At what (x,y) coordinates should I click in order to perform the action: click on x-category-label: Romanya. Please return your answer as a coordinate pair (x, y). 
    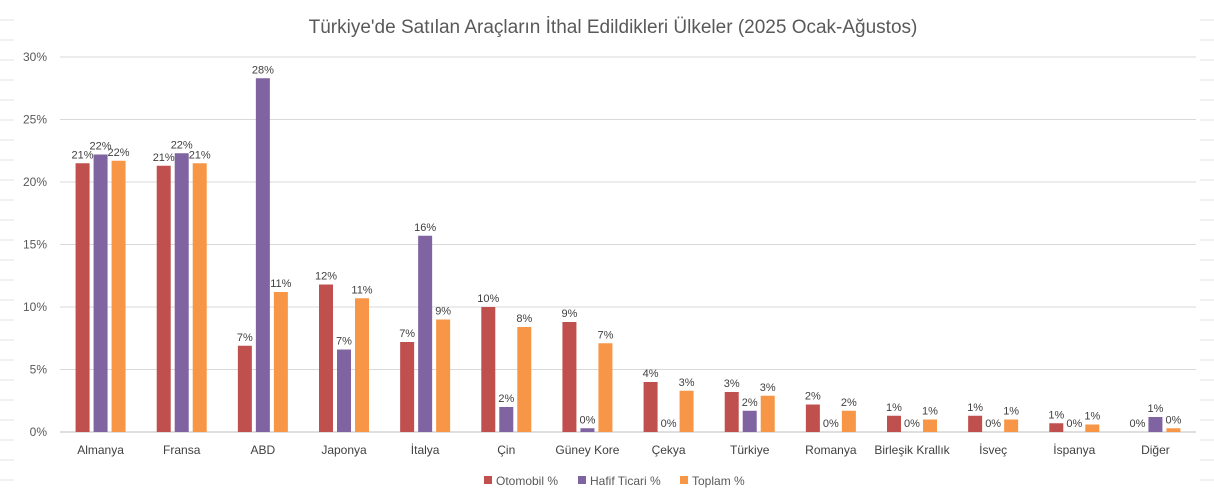
    Looking at the image, I should click on (831, 450).